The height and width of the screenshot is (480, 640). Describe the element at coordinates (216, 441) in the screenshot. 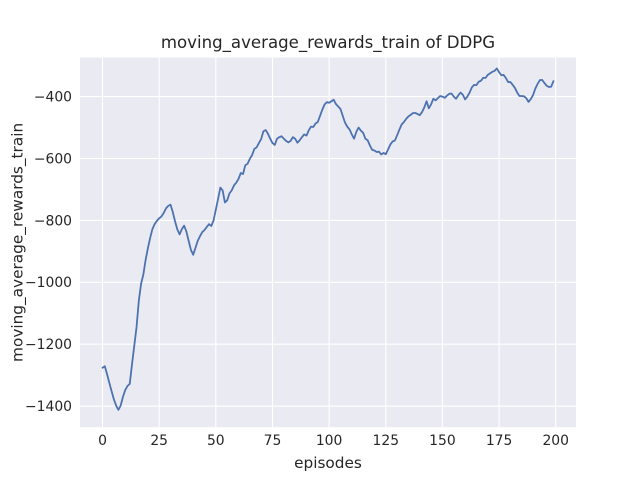

I see `x-tick-label: 50` at that location.